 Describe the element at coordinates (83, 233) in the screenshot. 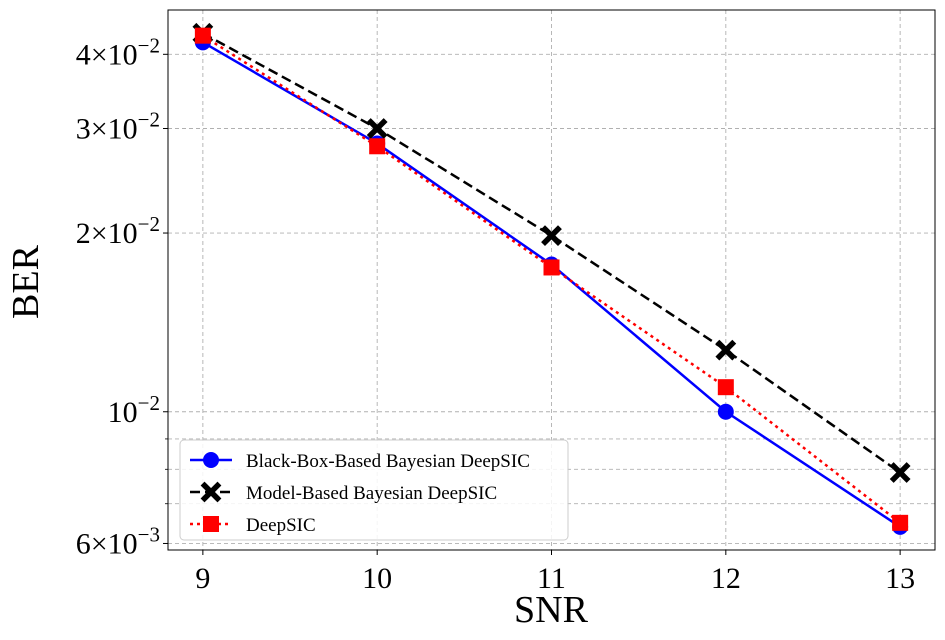

I see `y-tick-mantissa: 2` at that location.